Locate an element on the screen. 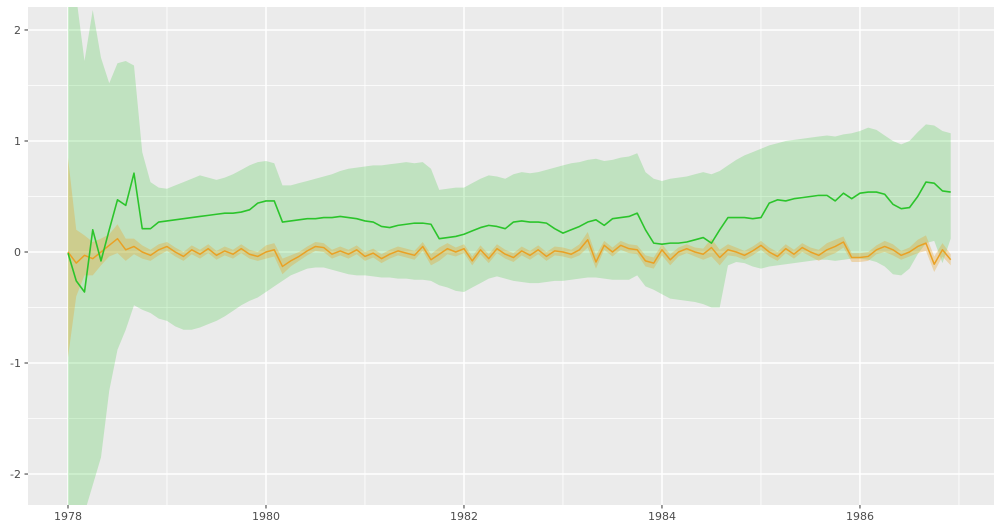 The image size is (1000, 526). y-tick-label: -1 is located at coordinates (15, 363).